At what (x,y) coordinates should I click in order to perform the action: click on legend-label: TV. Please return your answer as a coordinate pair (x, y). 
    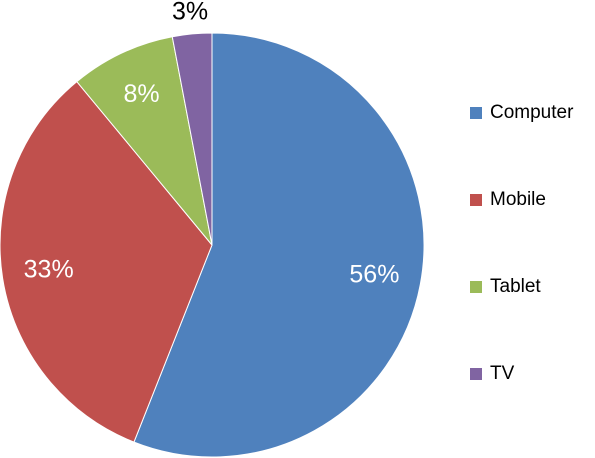
    Looking at the image, I should click on (502, 373).